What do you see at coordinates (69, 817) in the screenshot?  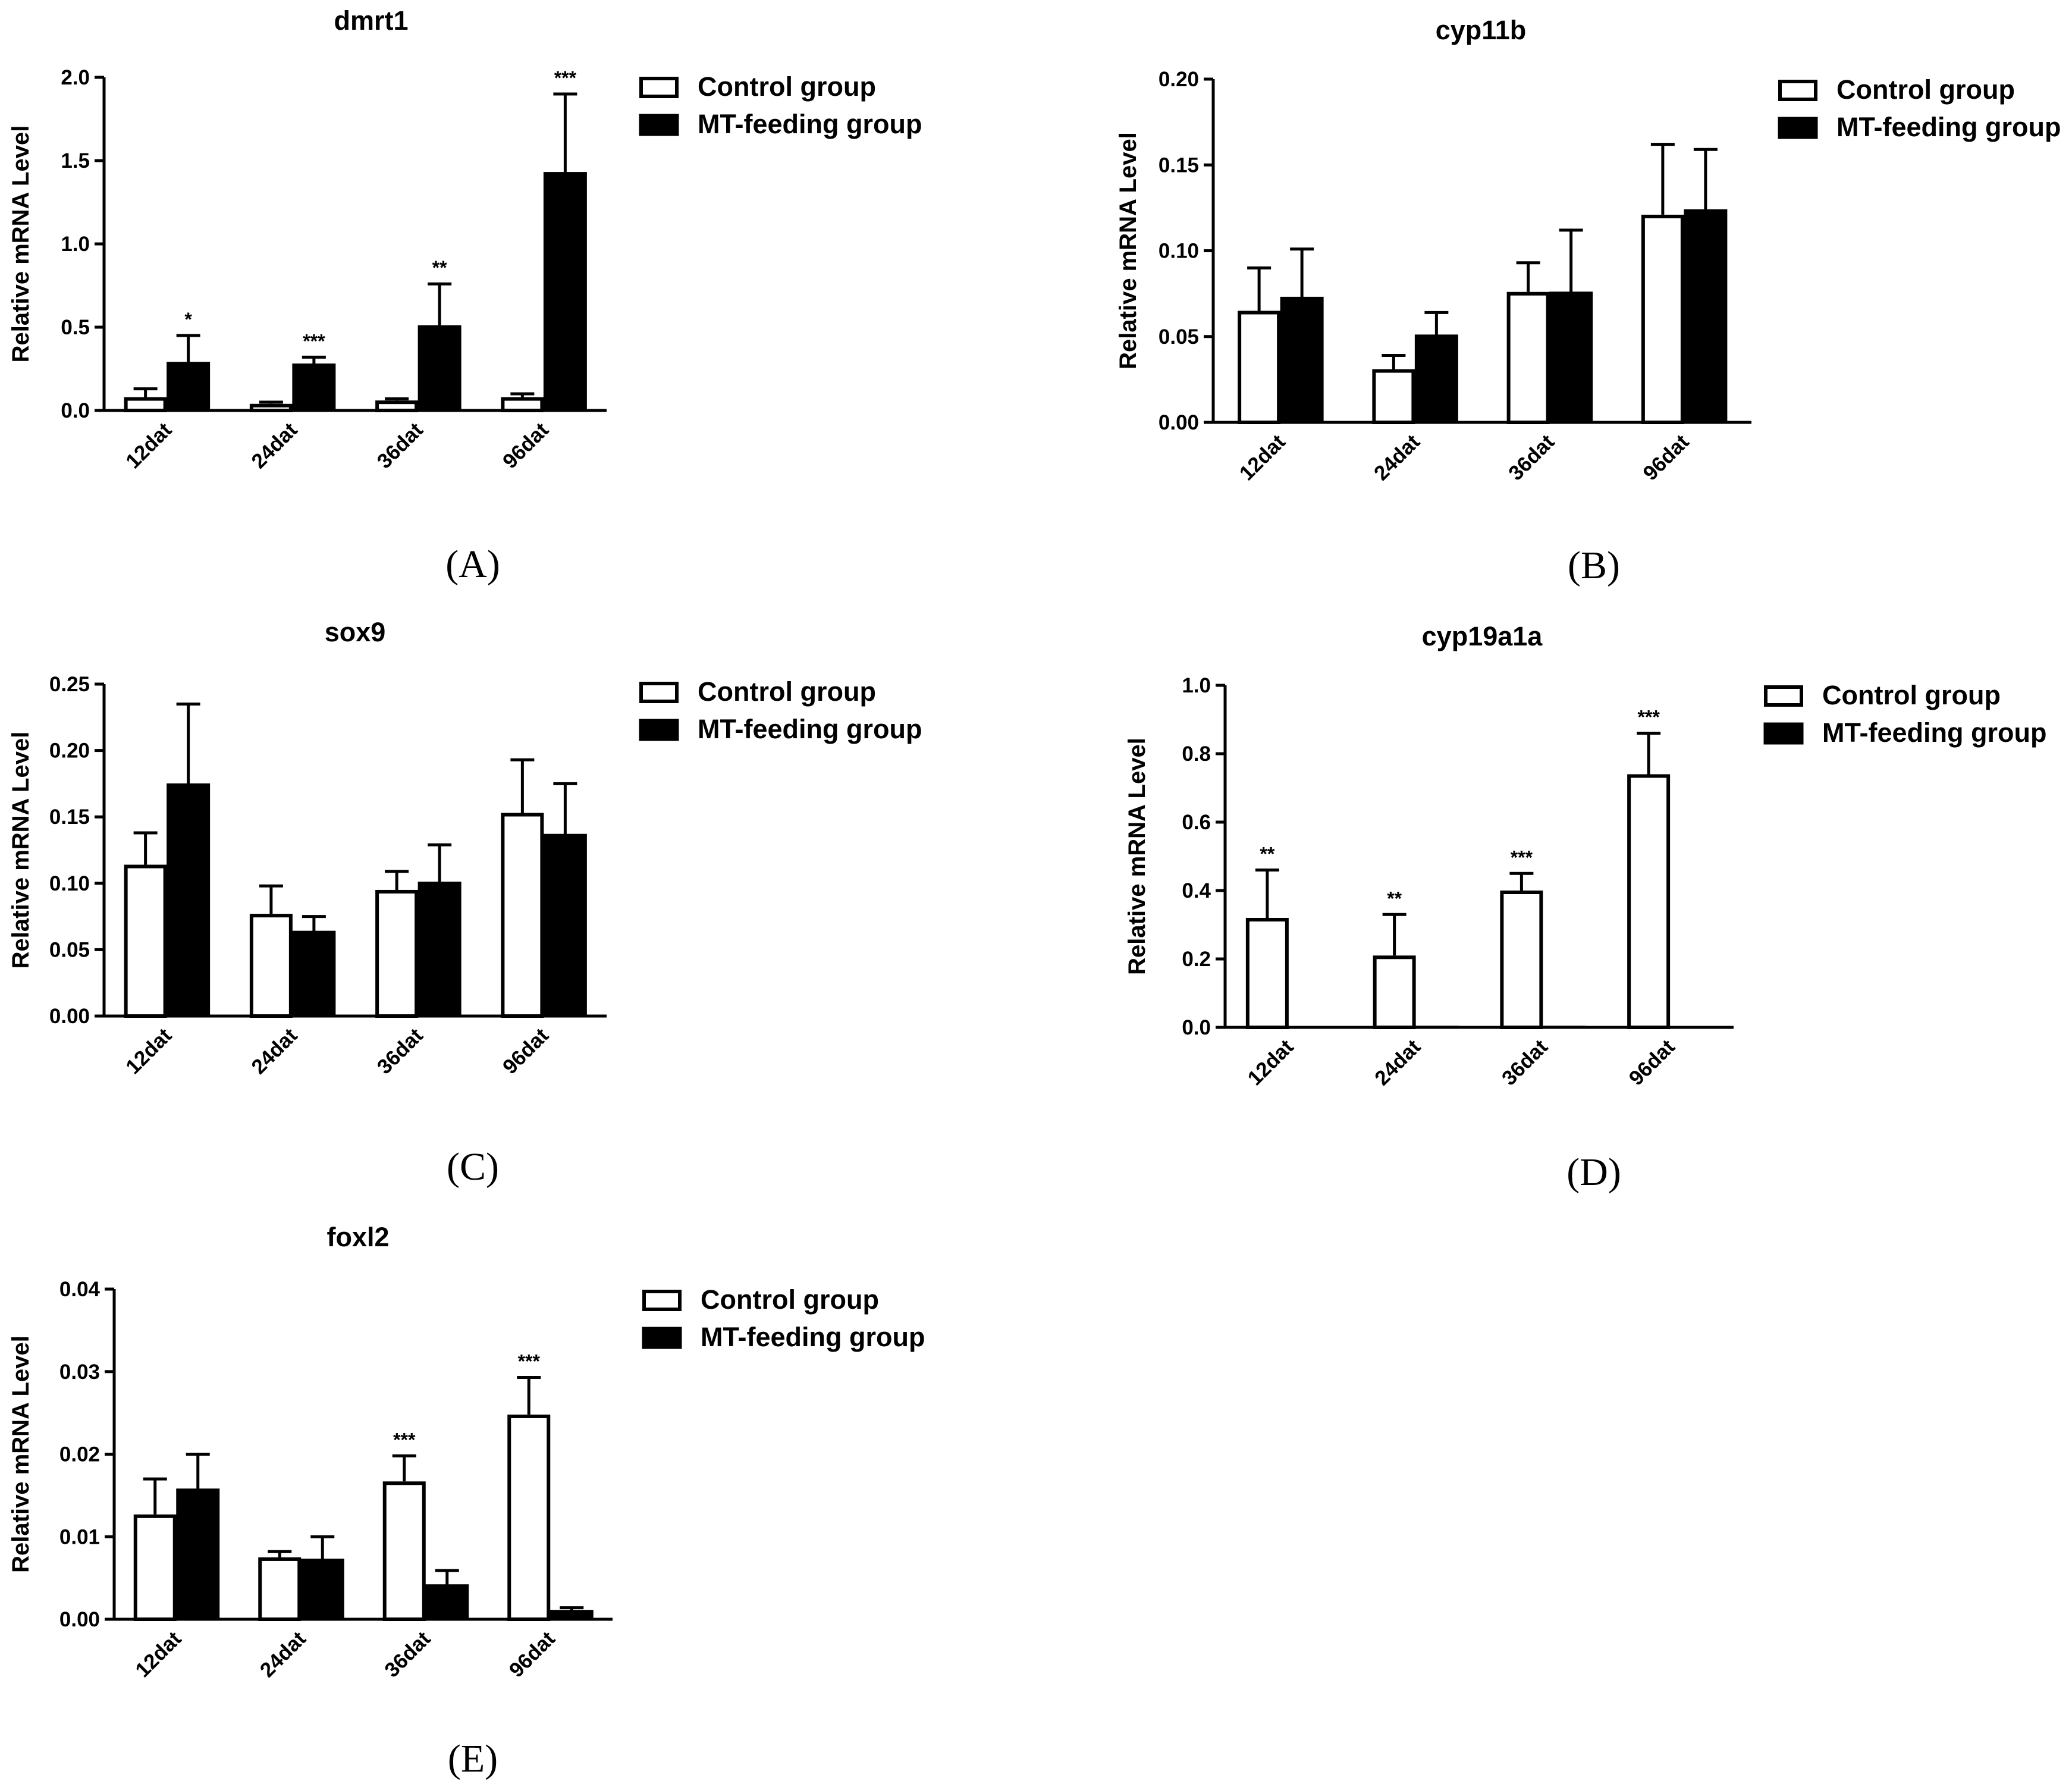 I see `y-tick-label: 0.15` at bounding box center [69, 817].